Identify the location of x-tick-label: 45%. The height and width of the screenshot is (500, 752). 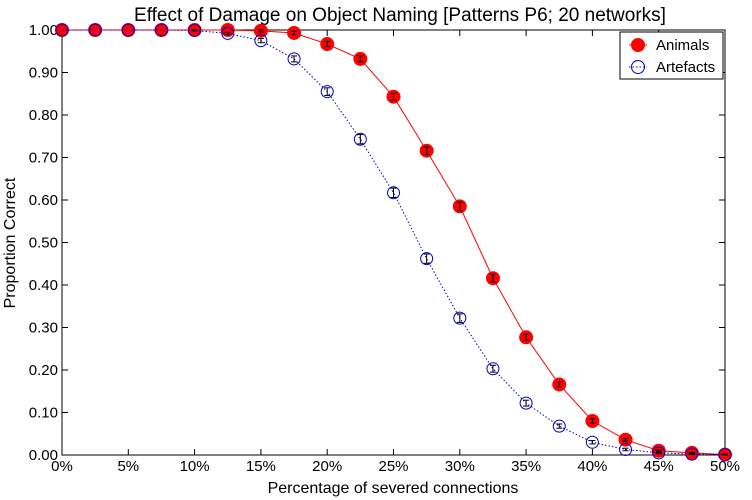
(659, 466).